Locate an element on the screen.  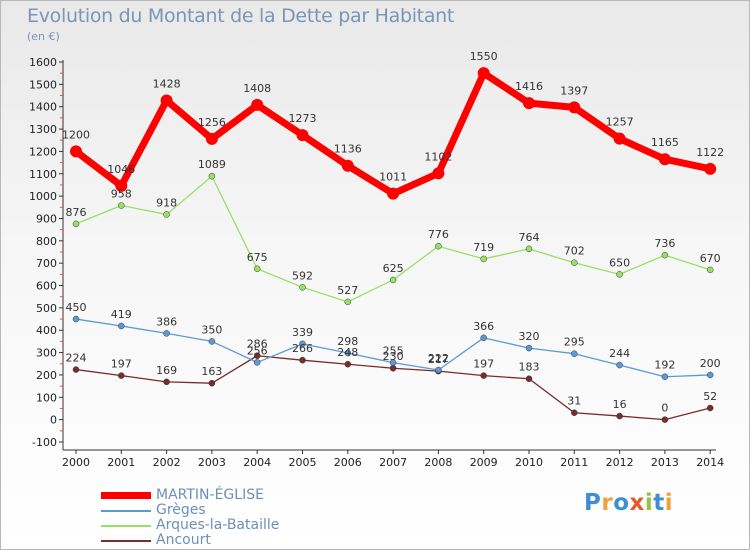
data-label: 650 is located at coordinates (619, 262).